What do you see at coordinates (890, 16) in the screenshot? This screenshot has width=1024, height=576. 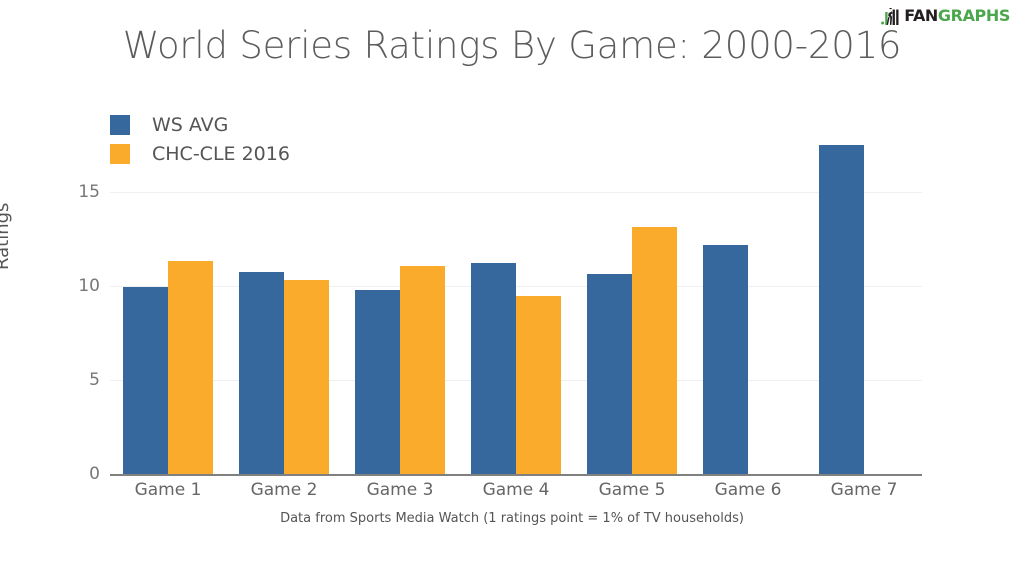 I see `fangraphs-bars-icon` at bounding box center [890, 16].